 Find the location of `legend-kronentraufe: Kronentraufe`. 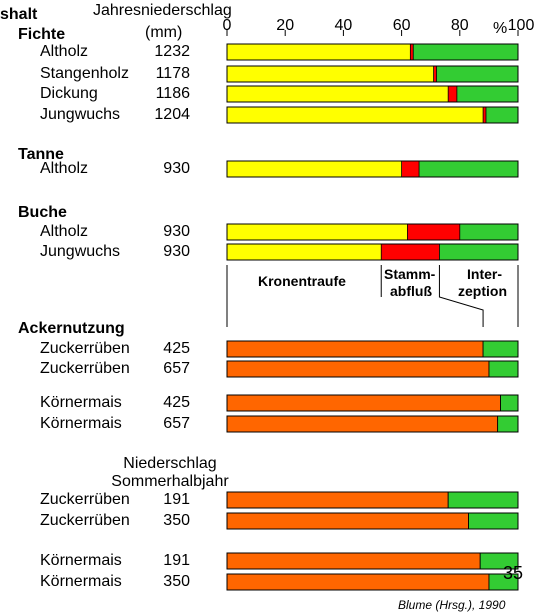

legend-kronentraufe: Kronentraufe is located at coordinates (302, 281).